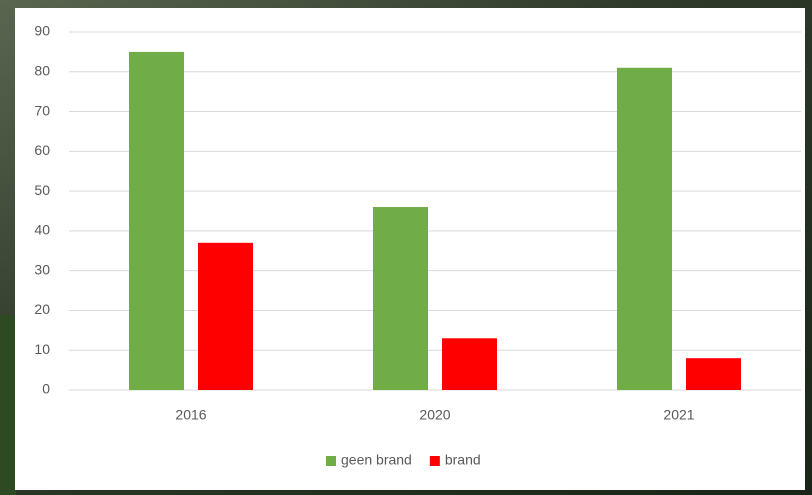  What do you see at coordinates (42, 269) in the screenshot?
I see `y-tick-label: 30` at bounding box center [42, 269].